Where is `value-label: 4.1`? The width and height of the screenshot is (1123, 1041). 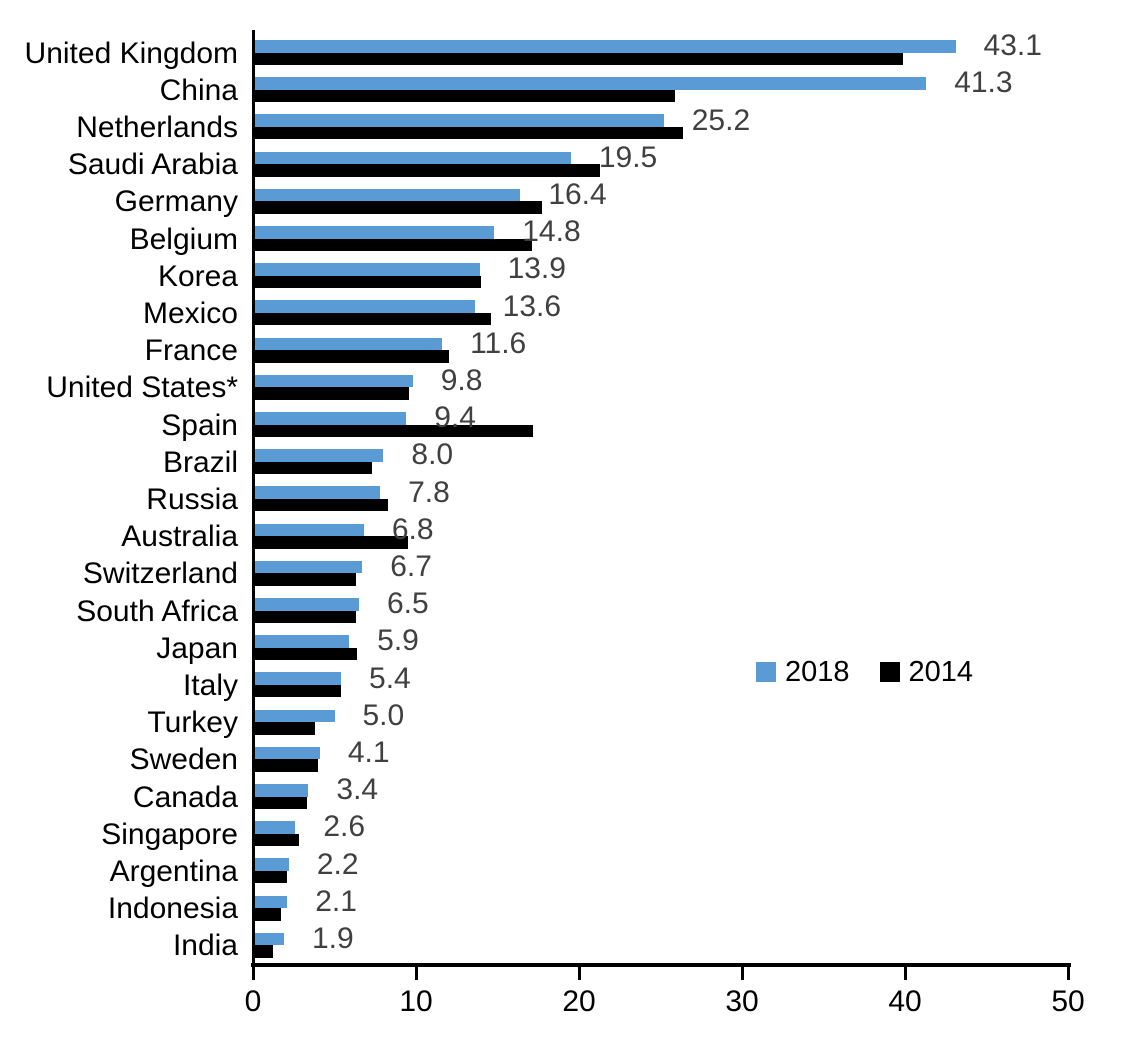
value-label: 4.1 is located at coordinates (368, 753).